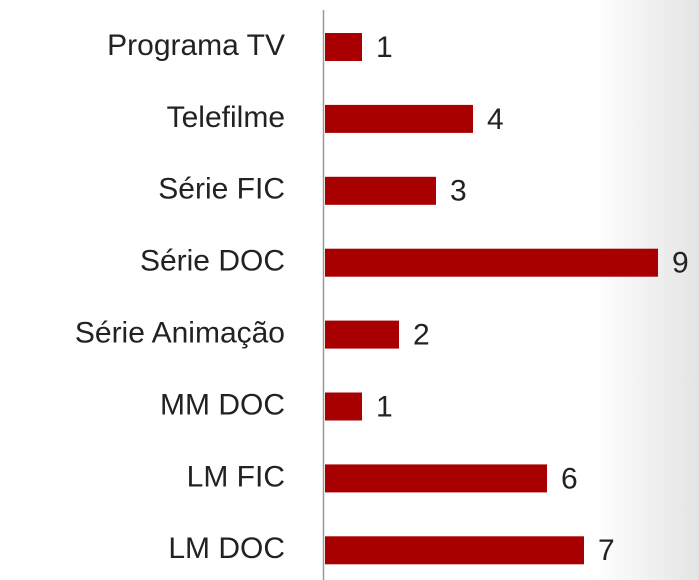 The width and height of the screenshot is (699, 580). I want to click on y-tick-label: LM DOC, so click(226, 548).